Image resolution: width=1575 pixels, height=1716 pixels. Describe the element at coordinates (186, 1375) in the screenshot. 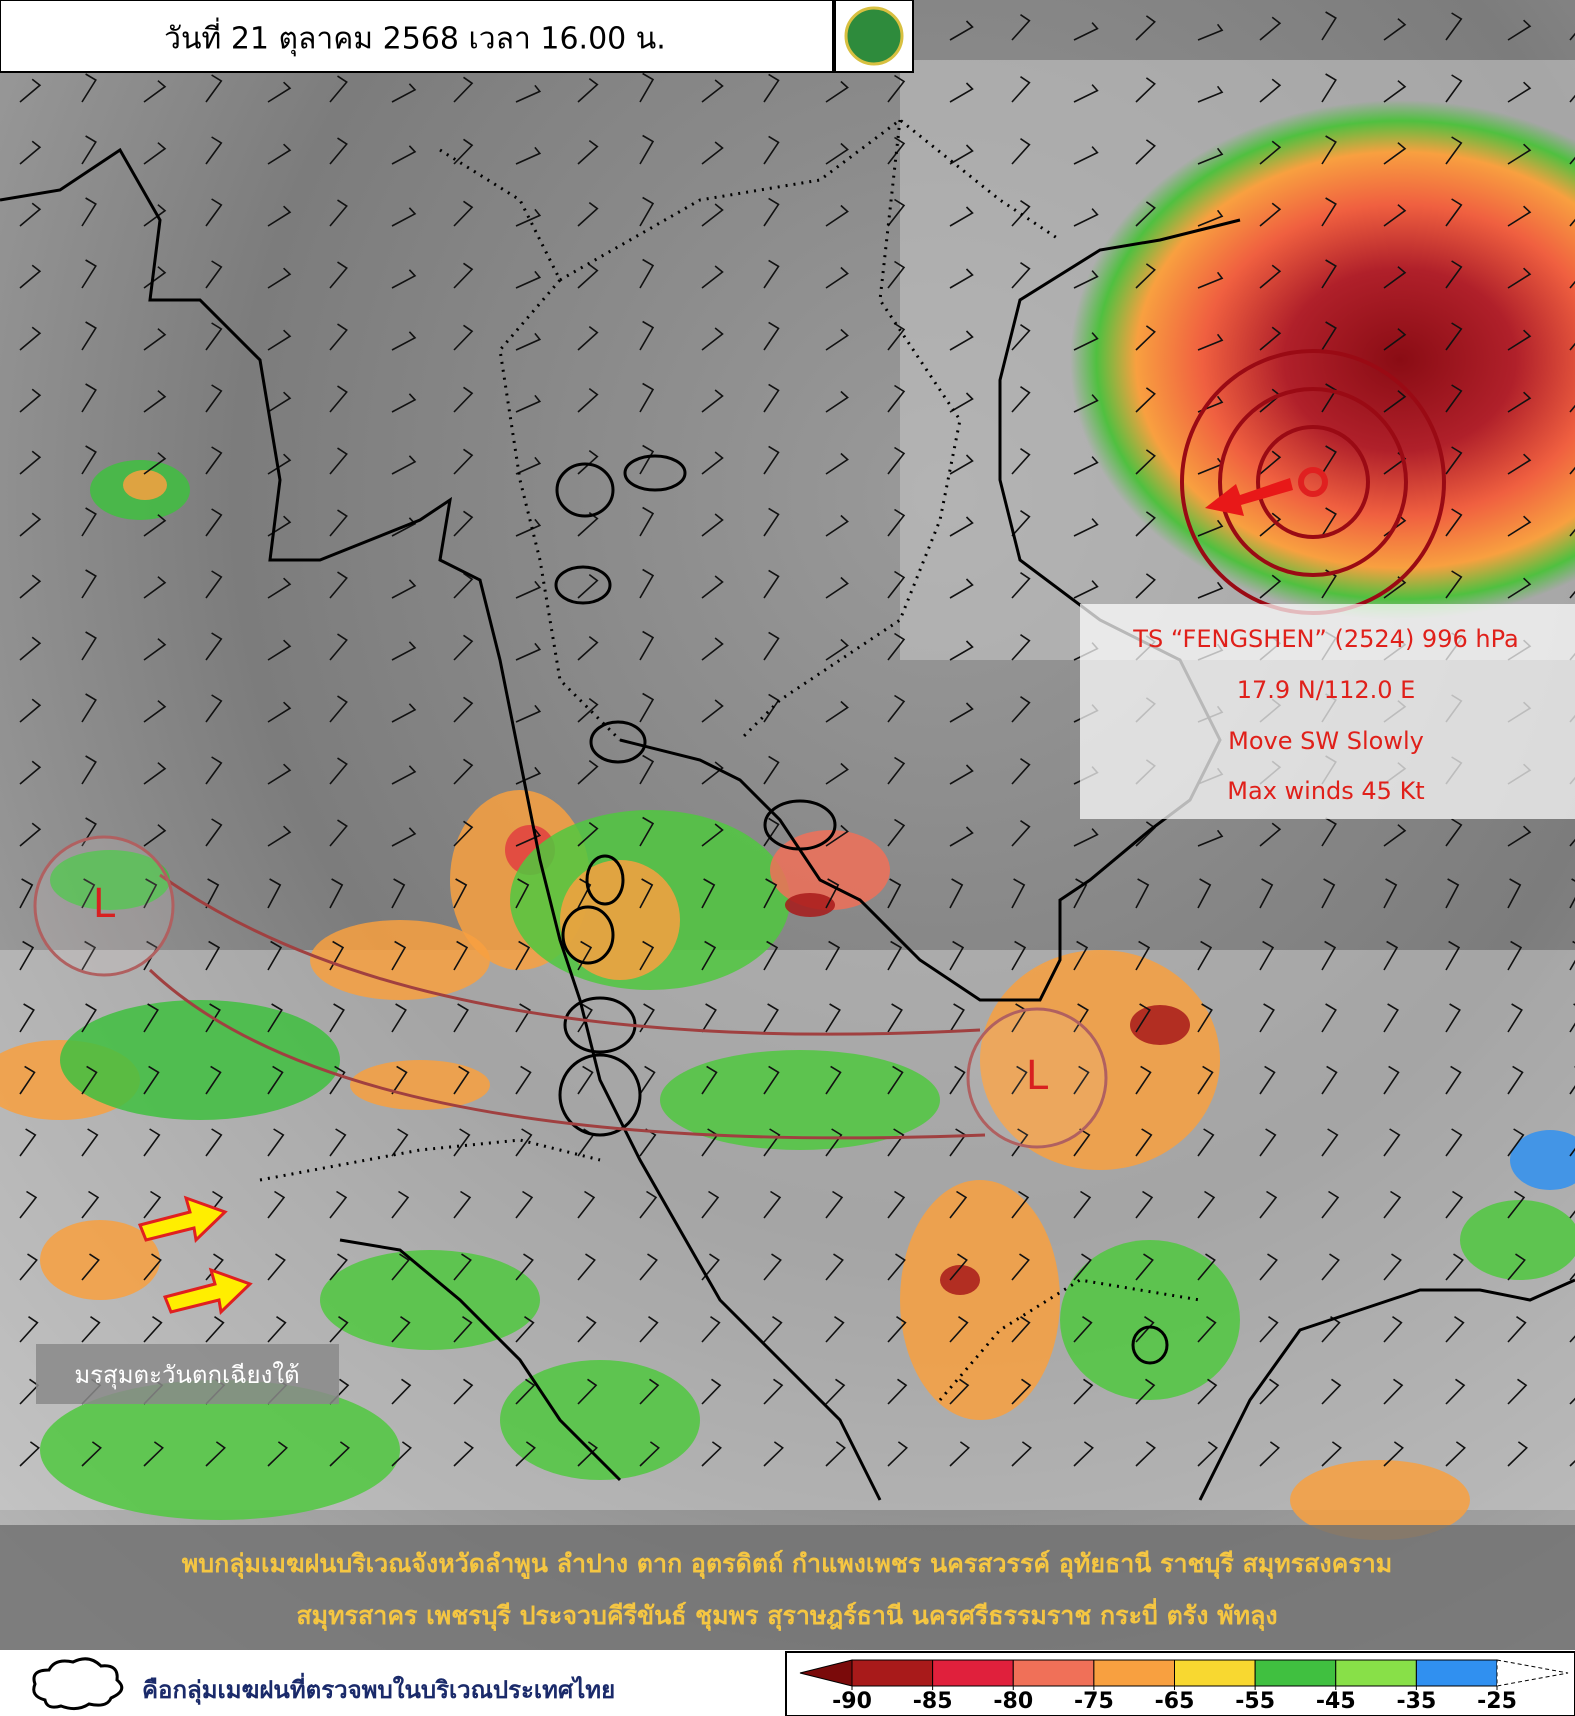

I see `monsoon-label: มรสุมตะวันตกเฉียงใต้` at that location.